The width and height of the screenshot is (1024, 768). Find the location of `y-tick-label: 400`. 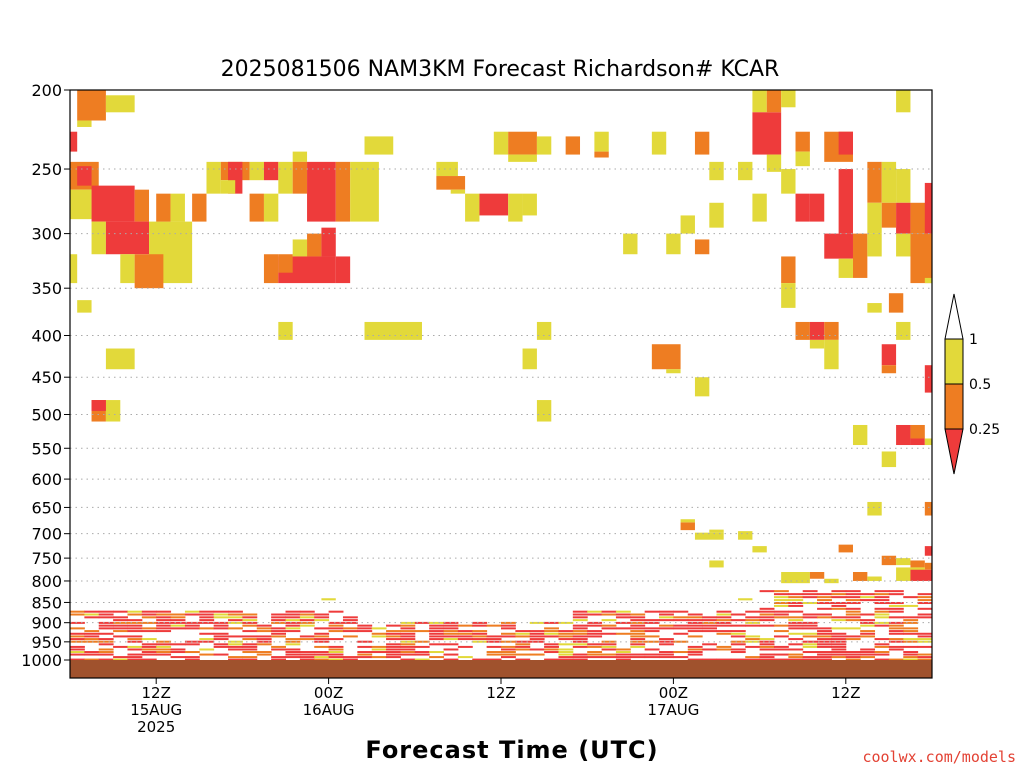

y-tick-label: 400 is located at coordinates (46, 335).